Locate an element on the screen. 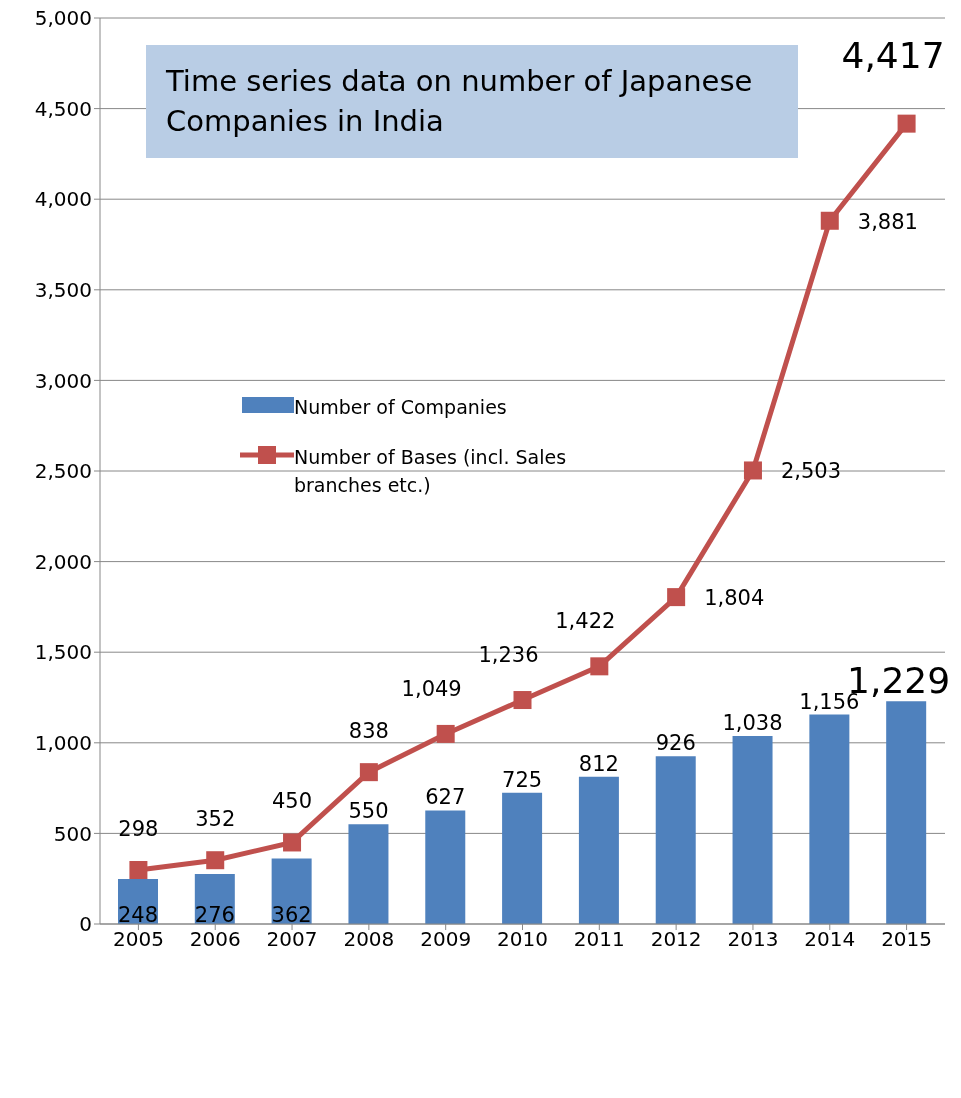 The image size is (961, 1098). data-label: 3,881 is located at coordinates (887, 221).